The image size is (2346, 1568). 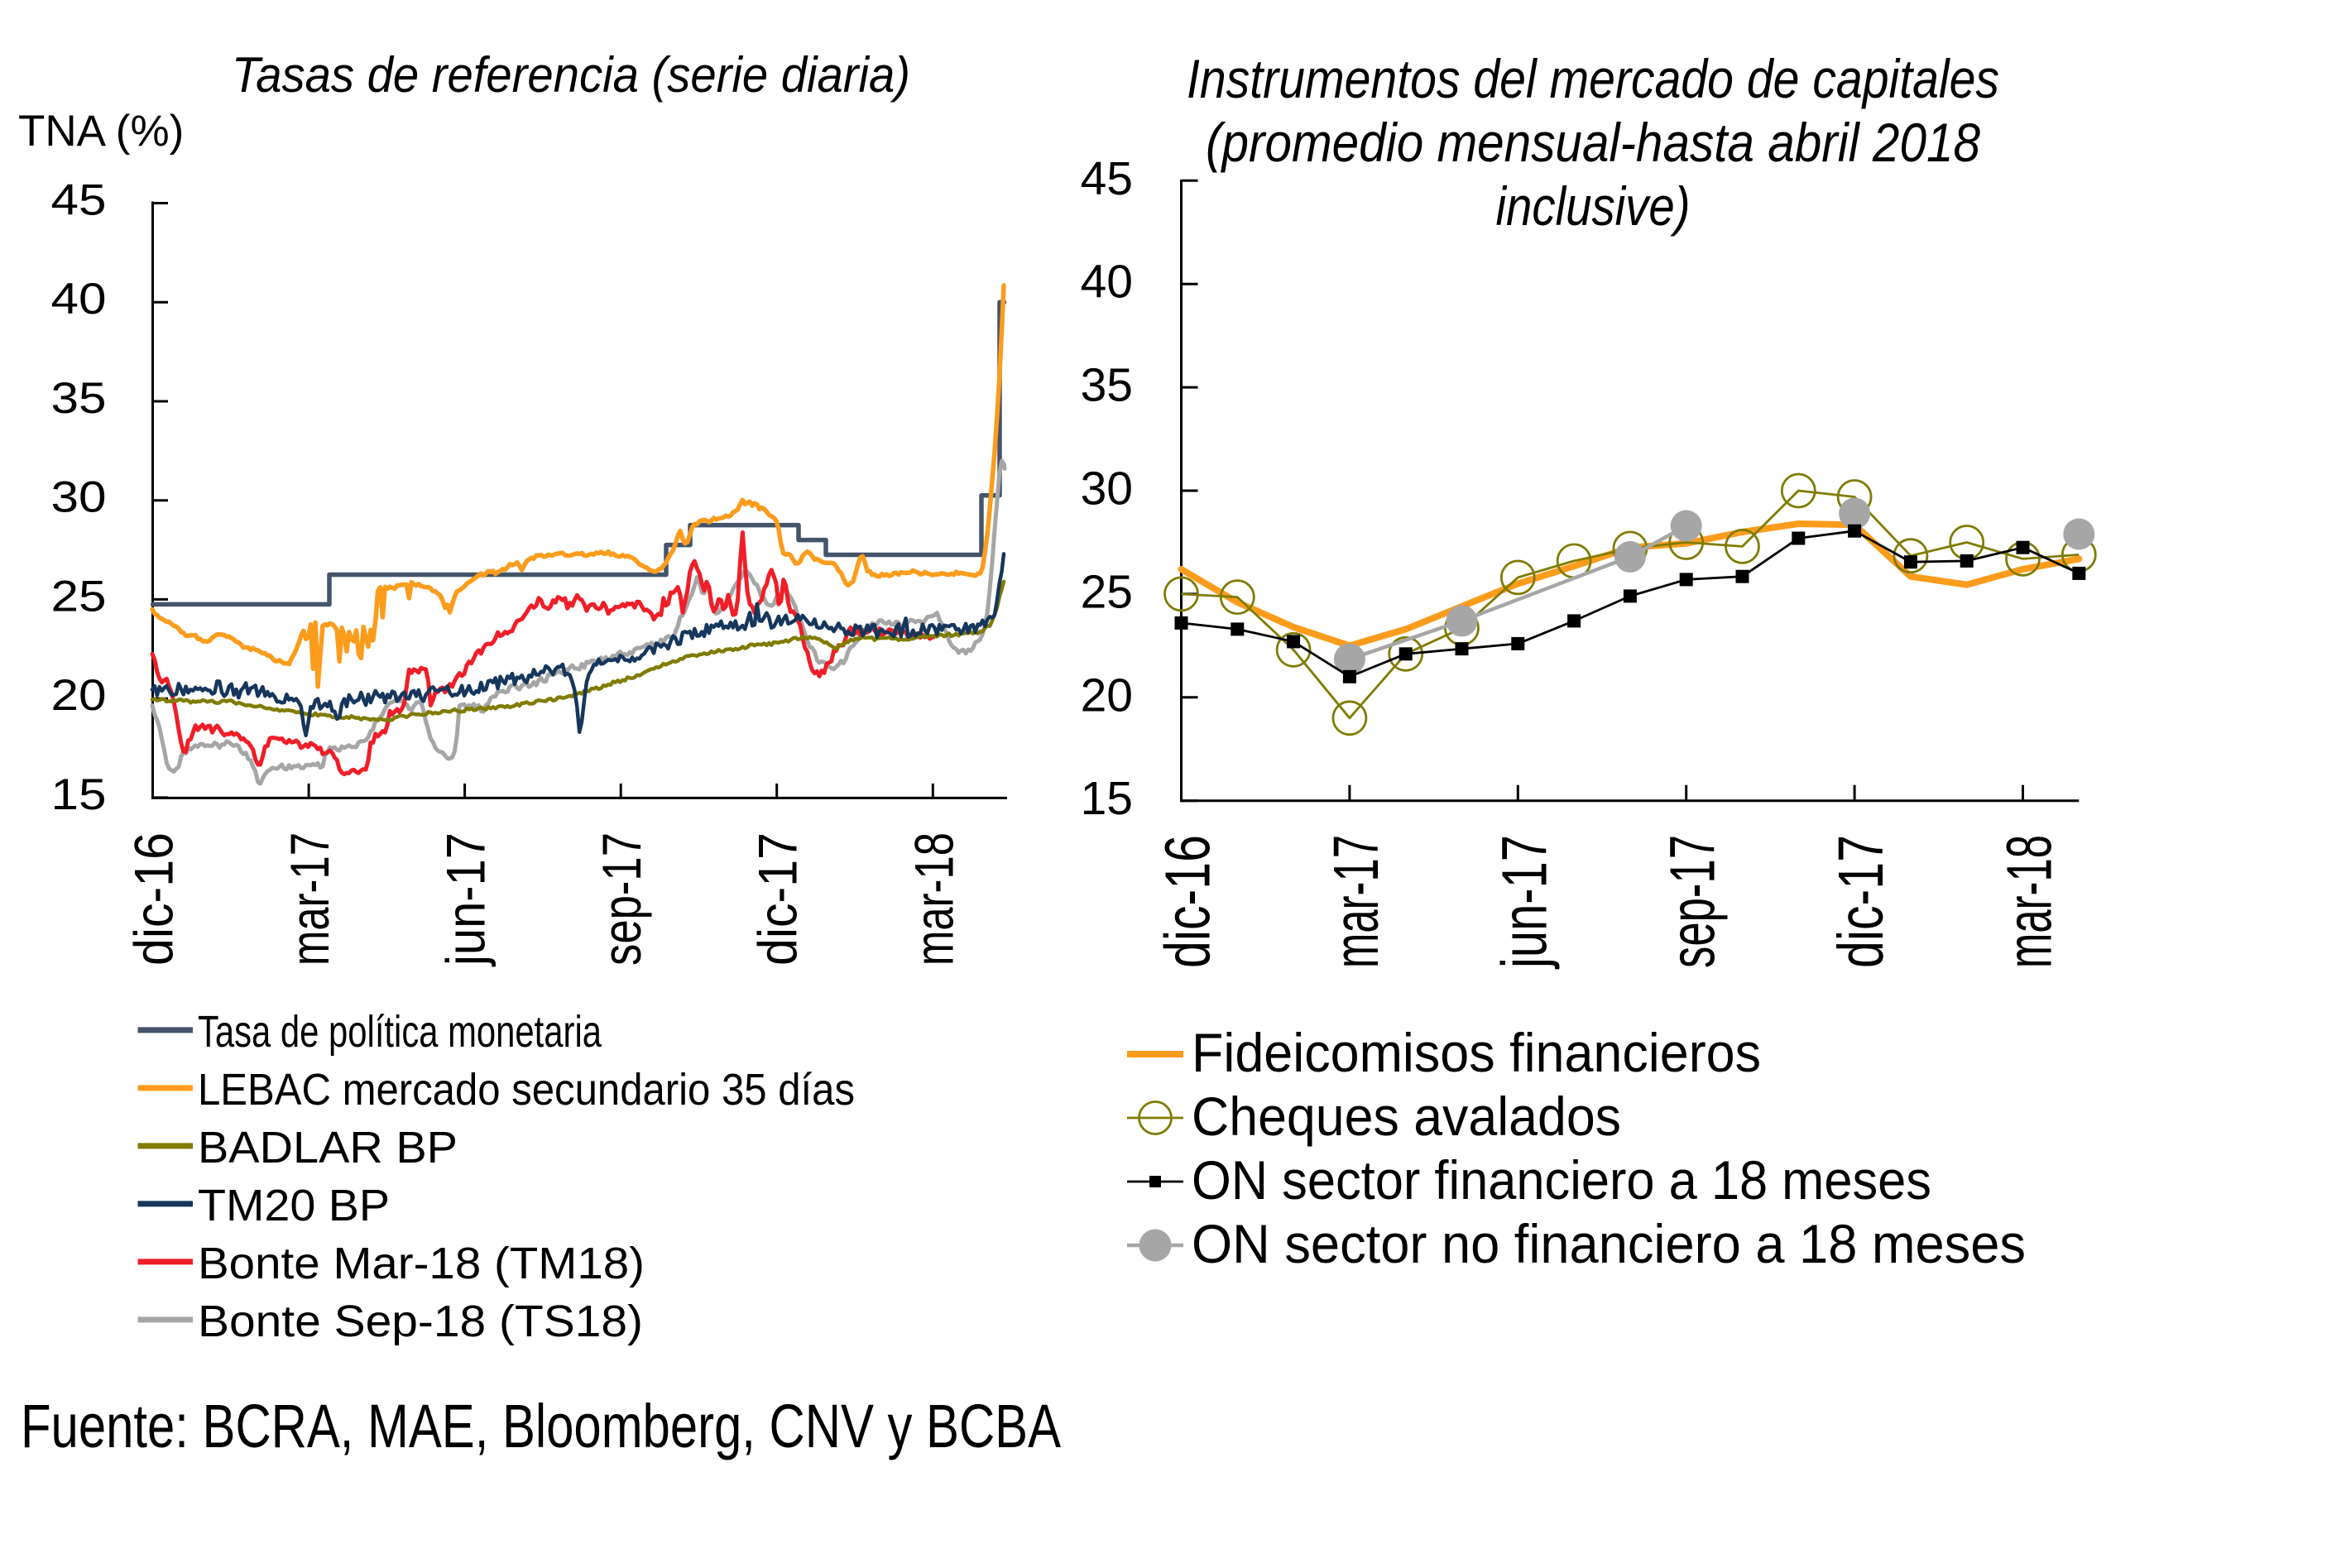 What do you see at coordinates (1593, 79) in the screenshot?
I see `svg-text:Instrumentos del mercado de ca: Instrumentos del mercado de capitales` at bounding box center [1593, 79].